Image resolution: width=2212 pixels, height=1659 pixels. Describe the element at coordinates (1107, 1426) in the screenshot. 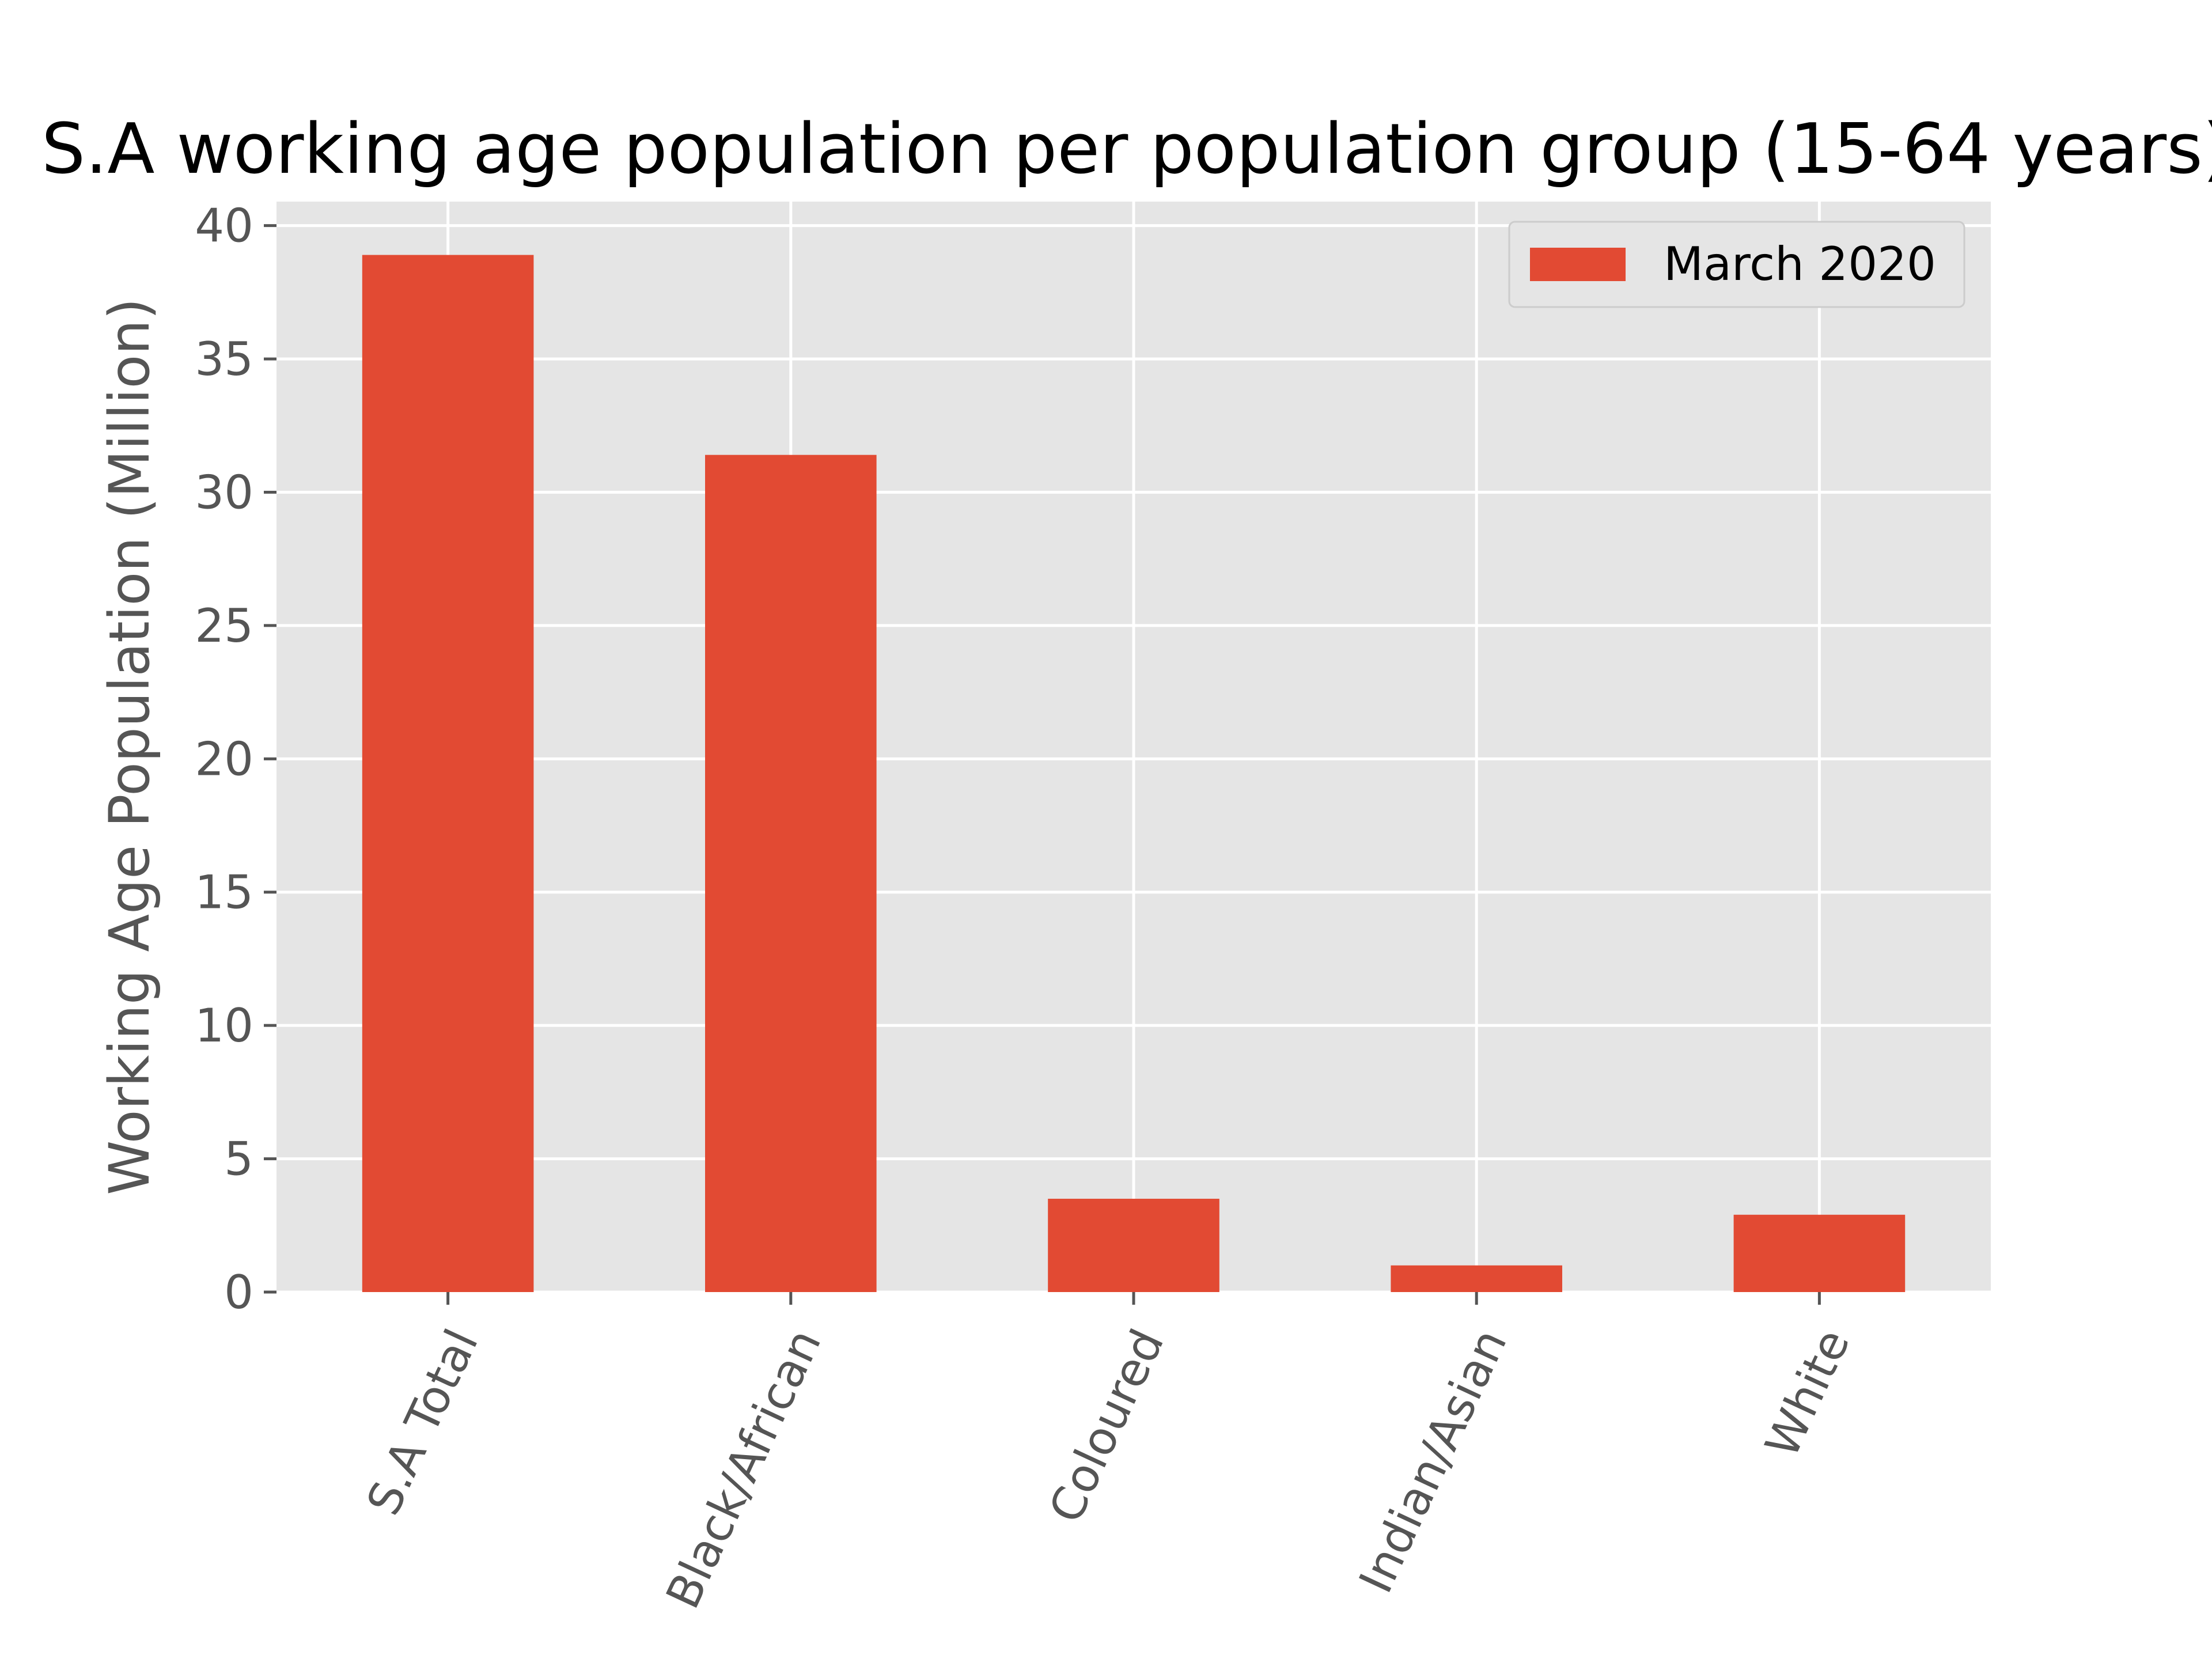

I see `x-tick-label: Coloured` at that location.